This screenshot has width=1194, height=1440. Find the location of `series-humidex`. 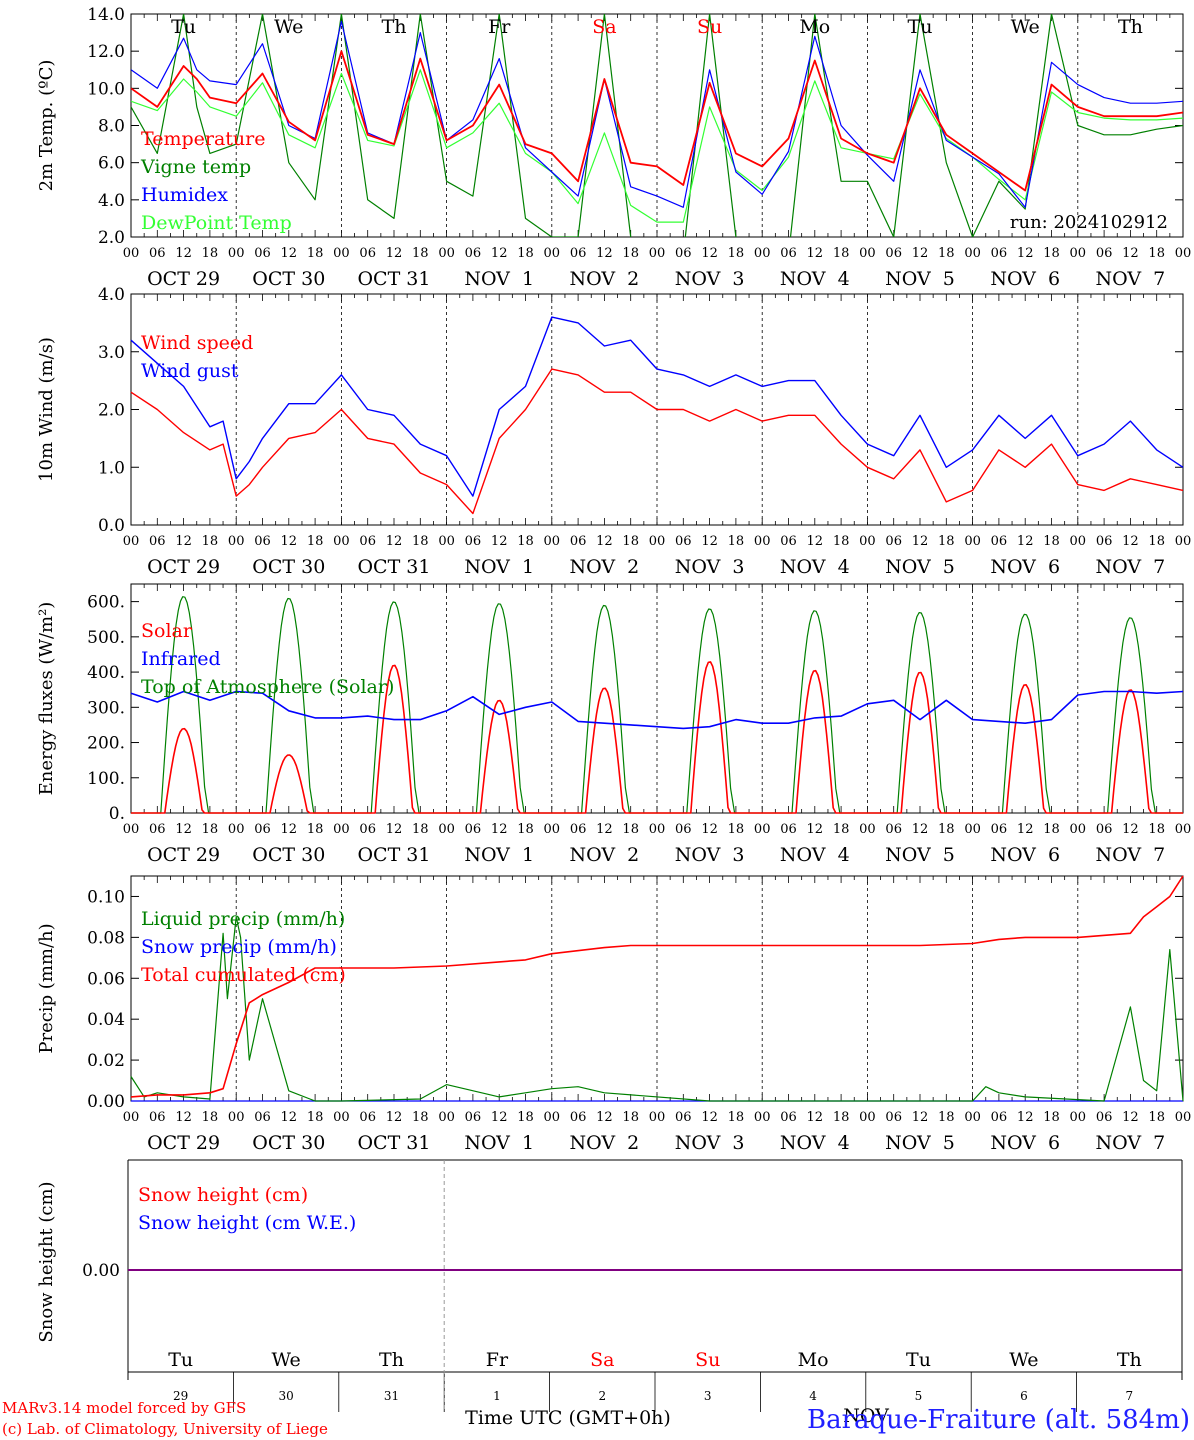

series-humidex is located at coordinates (657, 114).